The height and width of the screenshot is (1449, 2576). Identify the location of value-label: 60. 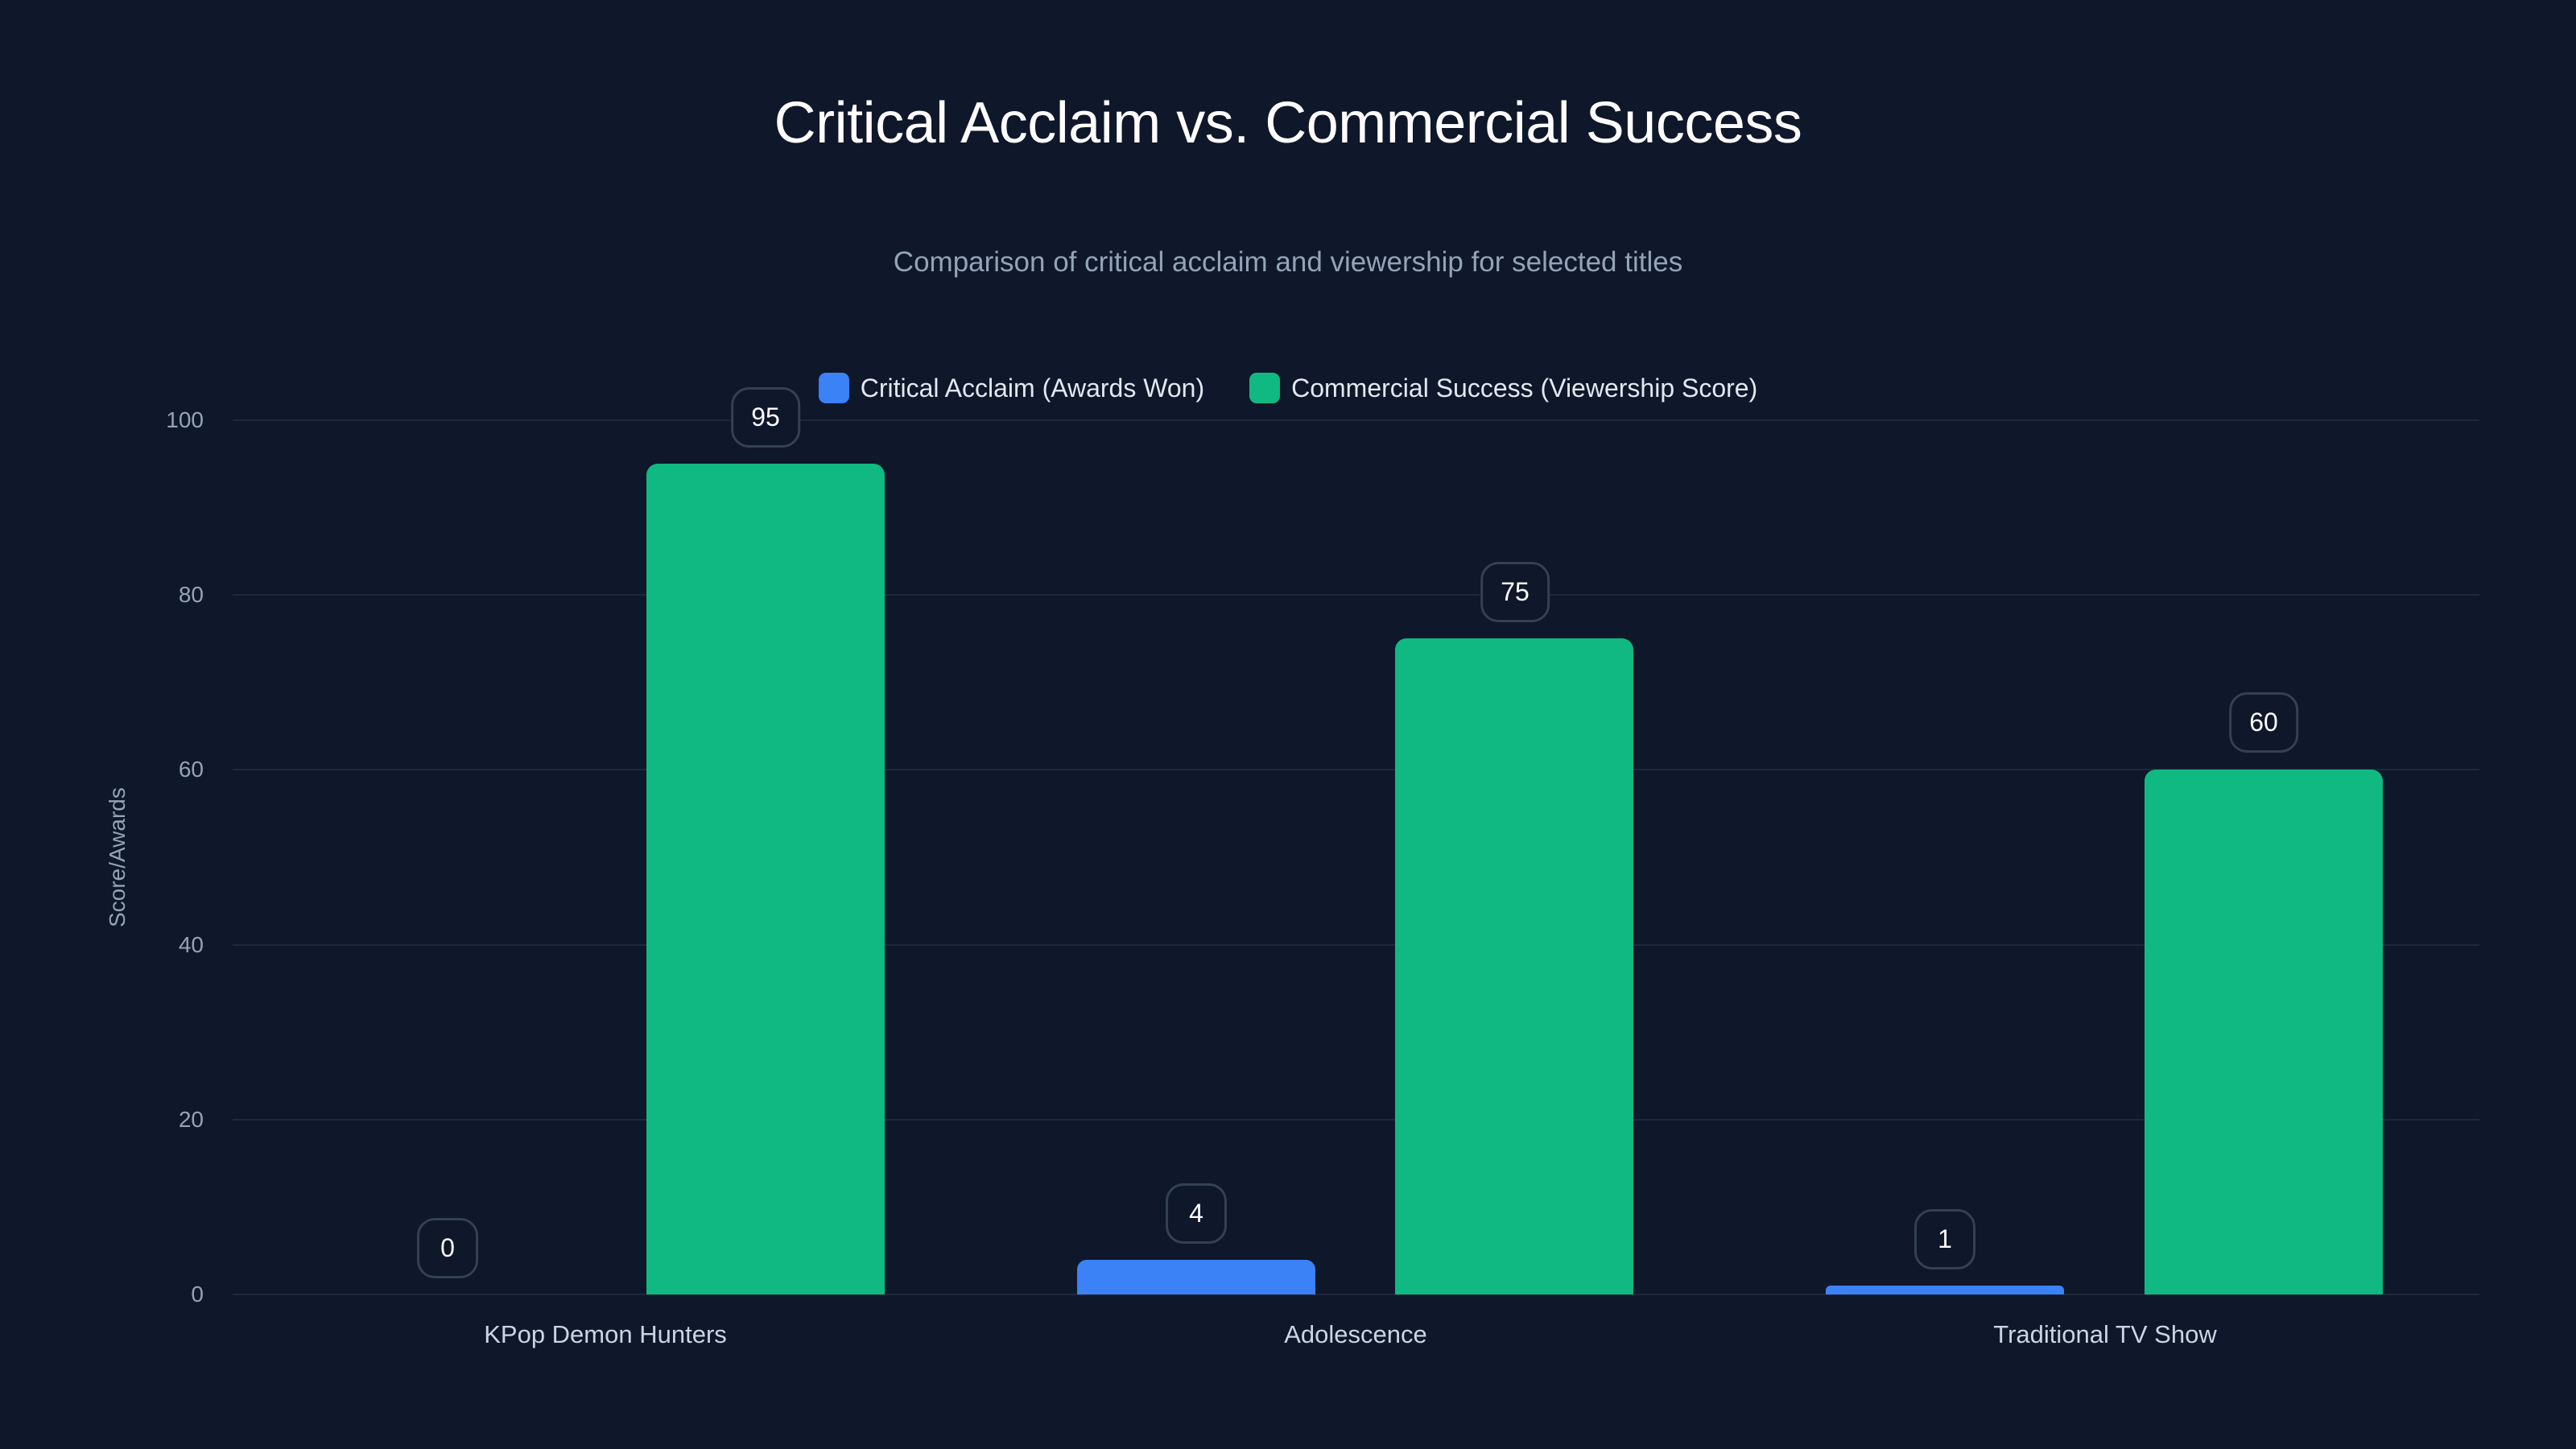
(2263, 722).